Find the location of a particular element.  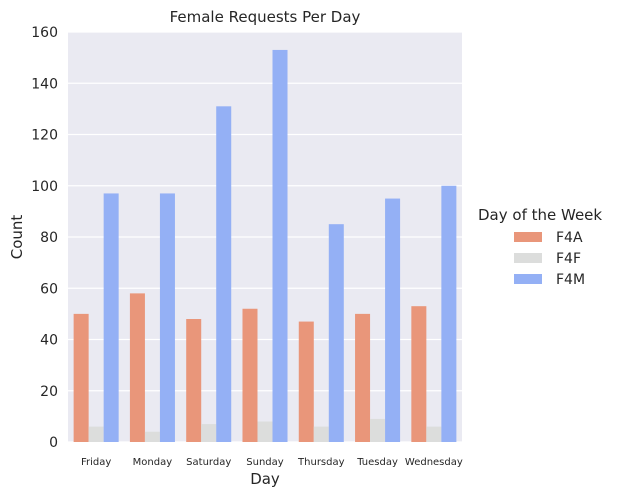

y-tick-label: 160 is located at coordinates (44, 33).